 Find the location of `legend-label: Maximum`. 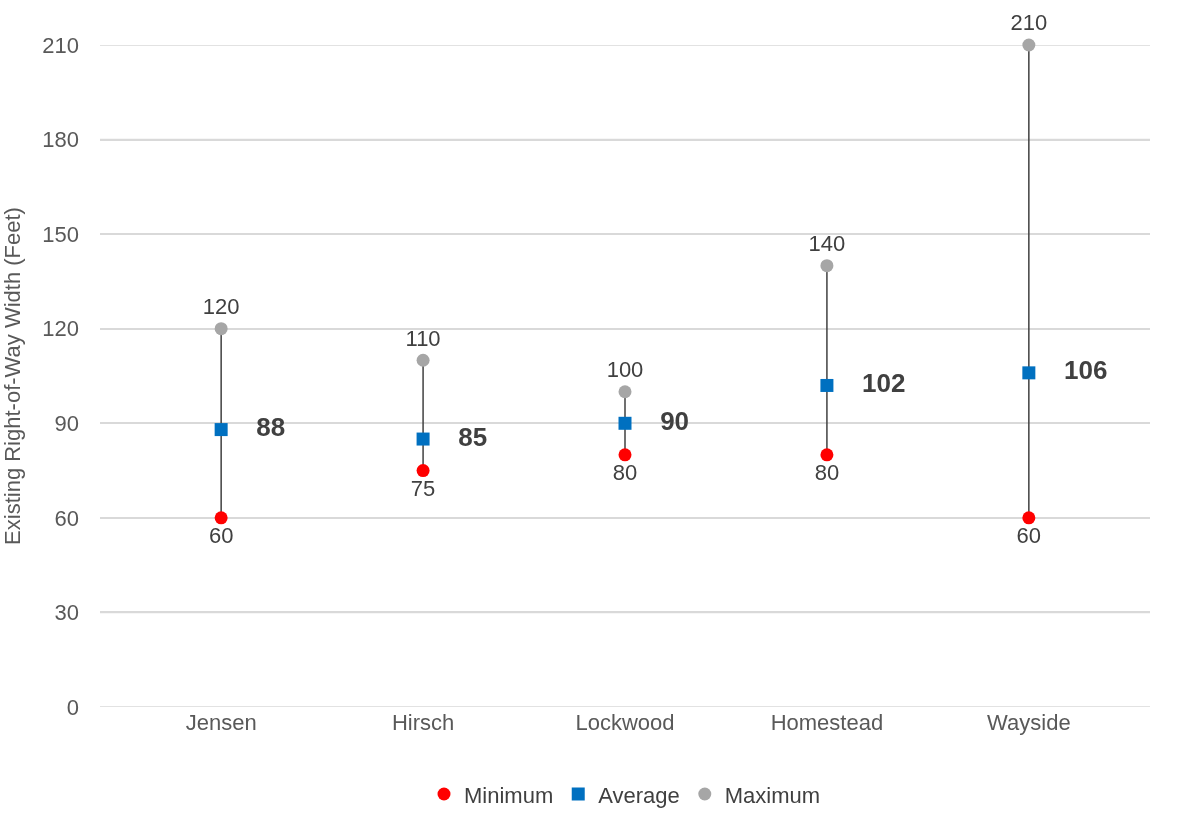

legend-label: Maximum is located at coordinates (772, 795).